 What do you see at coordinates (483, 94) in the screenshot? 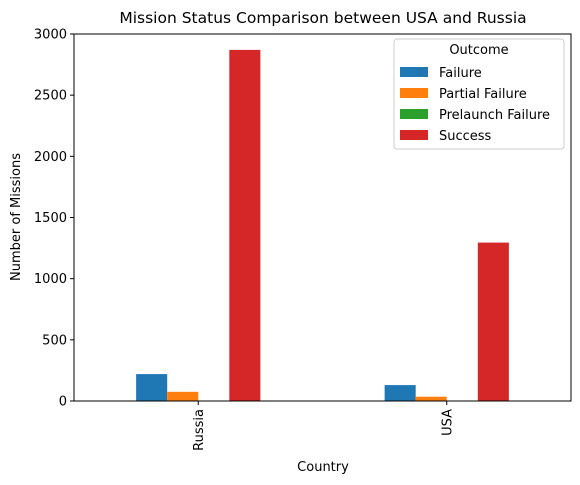
I see `legend-label: Partial Failure` at bounding box center [483, 94].